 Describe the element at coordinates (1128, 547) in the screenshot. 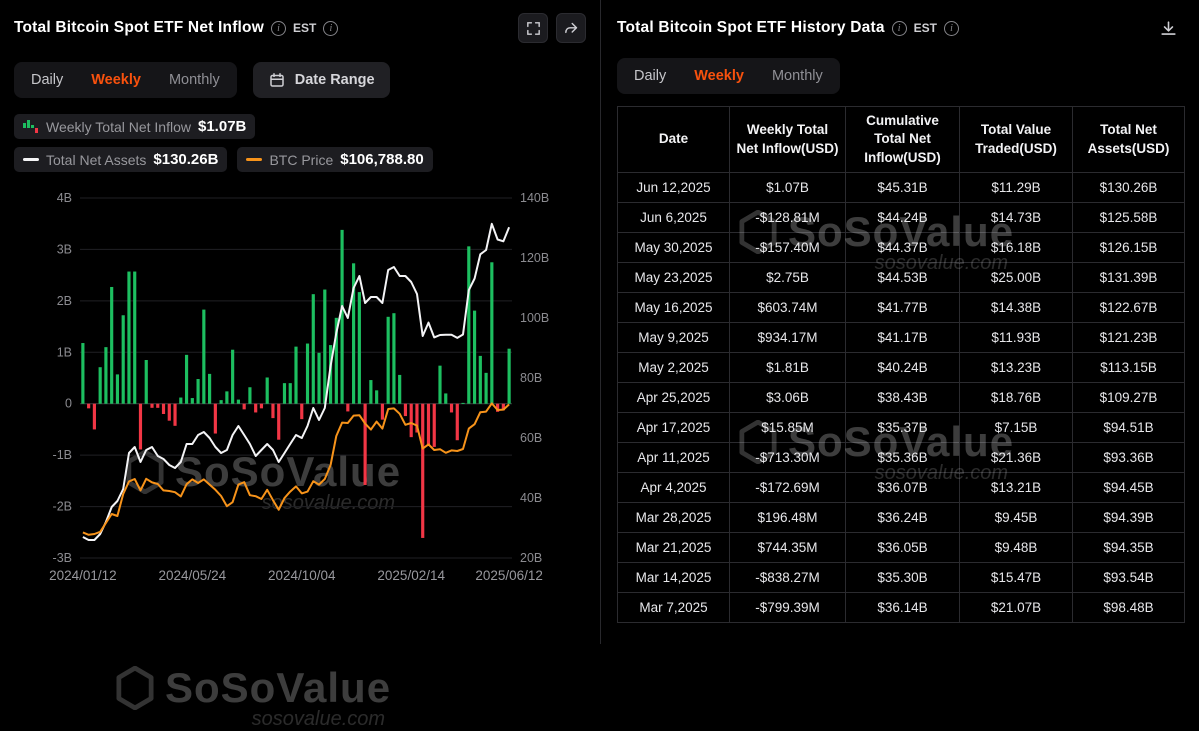

I see `cell-net-assets: $94.35B` at that location.